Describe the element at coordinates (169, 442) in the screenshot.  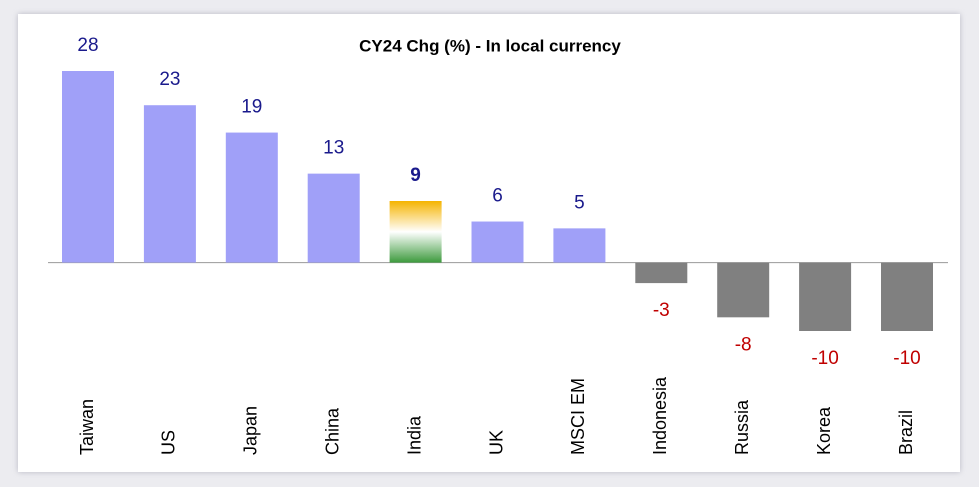
I see `x-tick-label: US` at that location.